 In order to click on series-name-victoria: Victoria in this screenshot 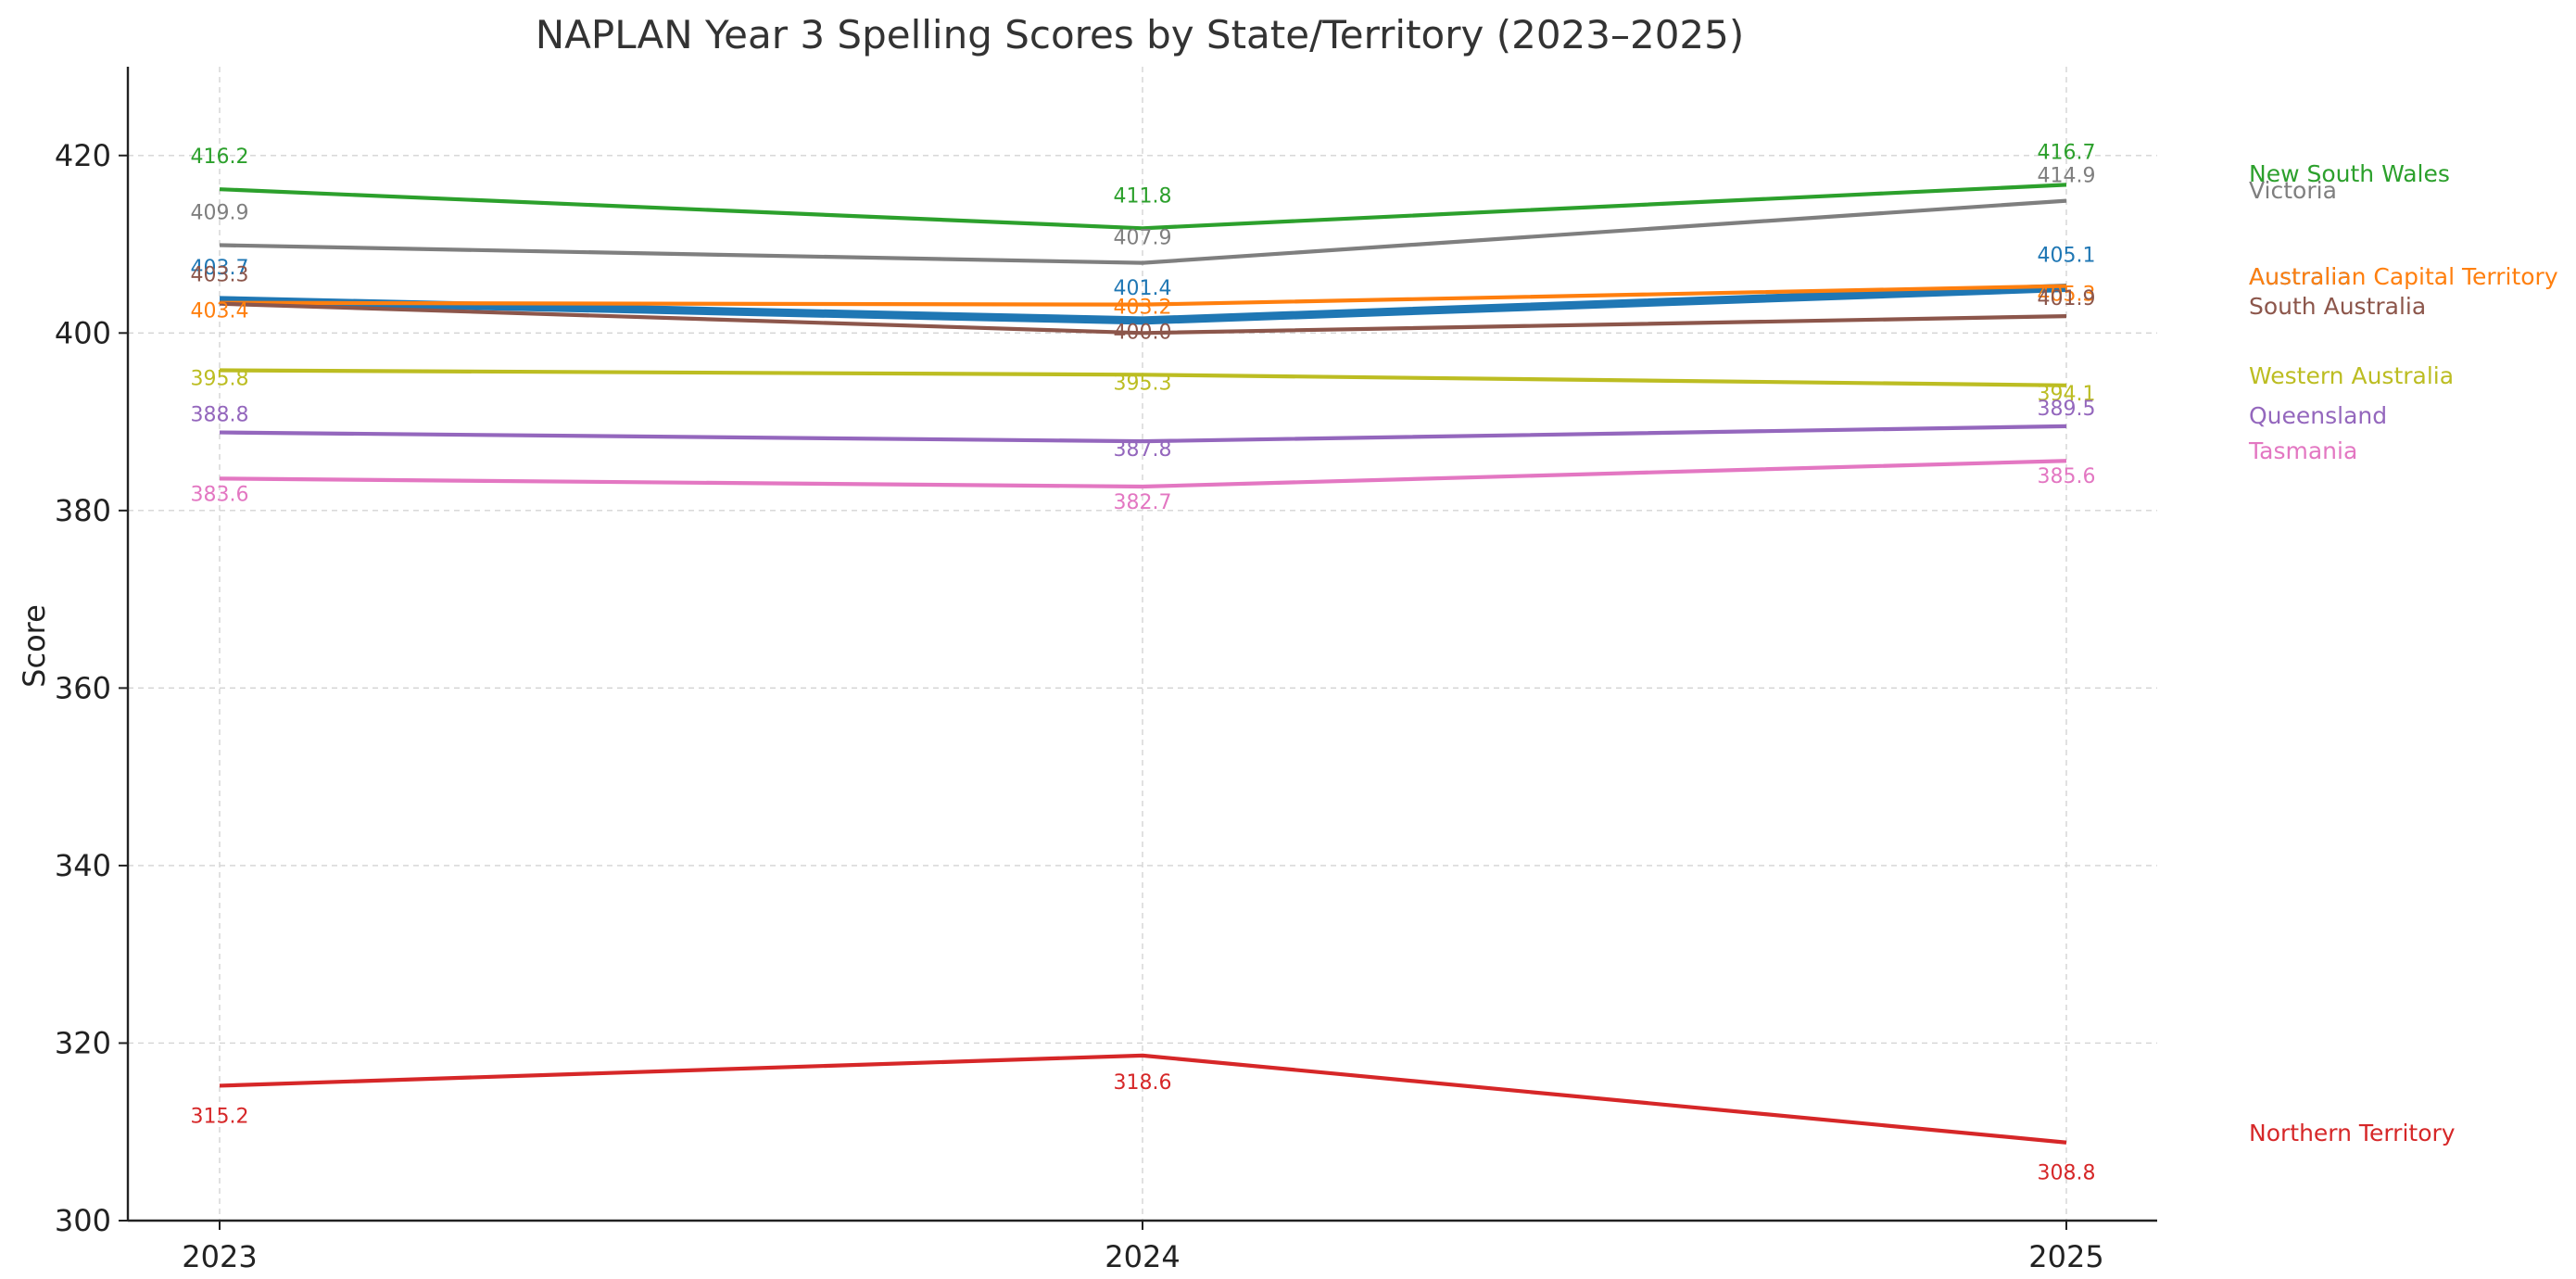, I will do `click(2293, 190)`.